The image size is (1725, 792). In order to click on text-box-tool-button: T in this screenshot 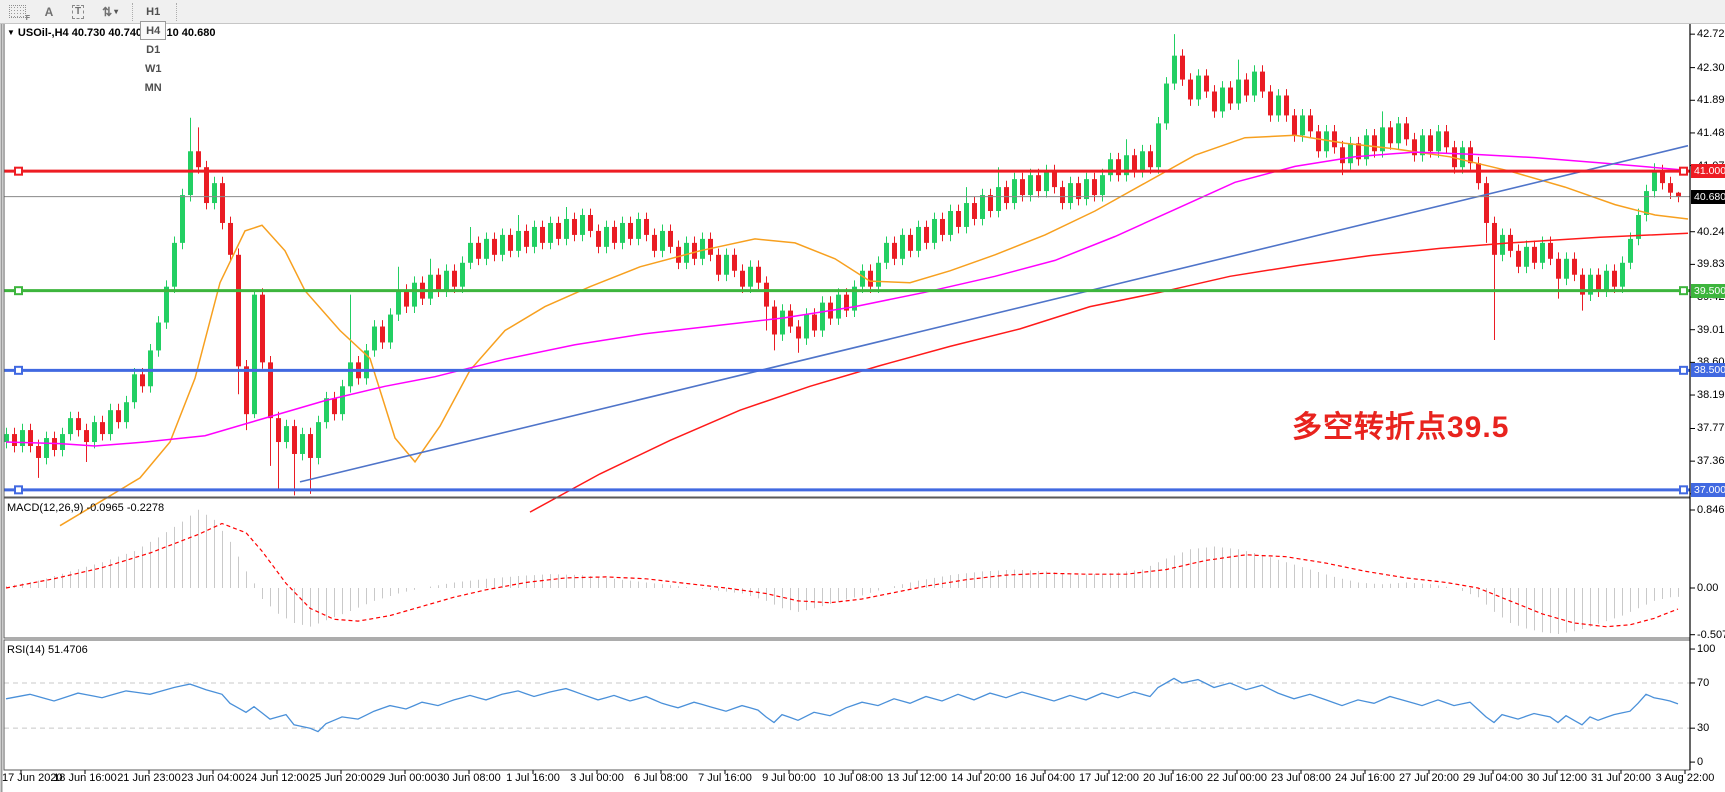, I will do `click(78, 12)`.